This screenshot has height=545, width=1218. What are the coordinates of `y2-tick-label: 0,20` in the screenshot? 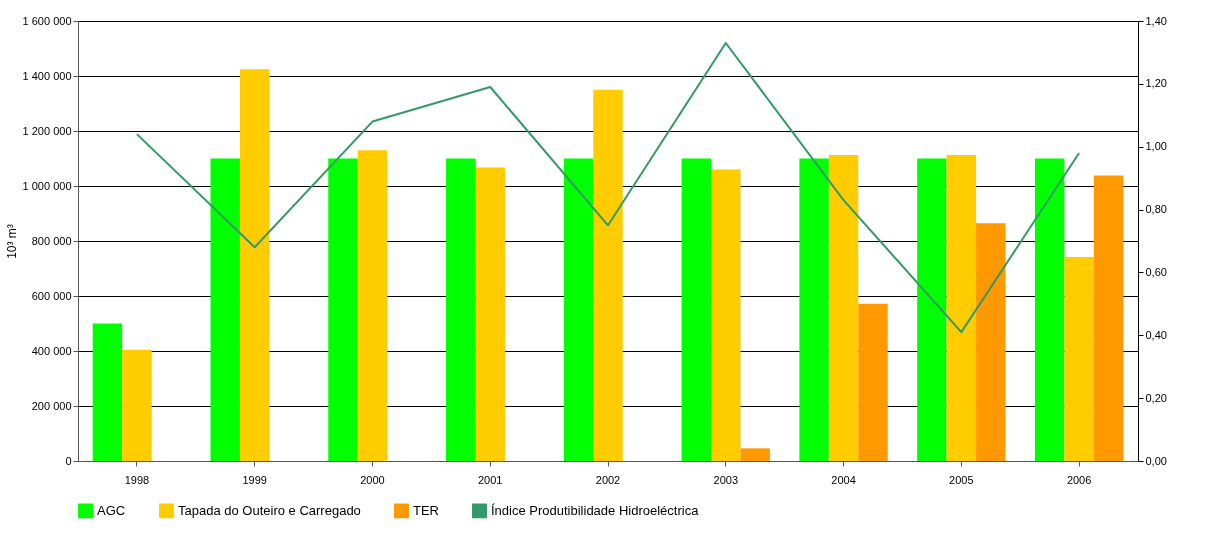 It's located at (1156, 397).